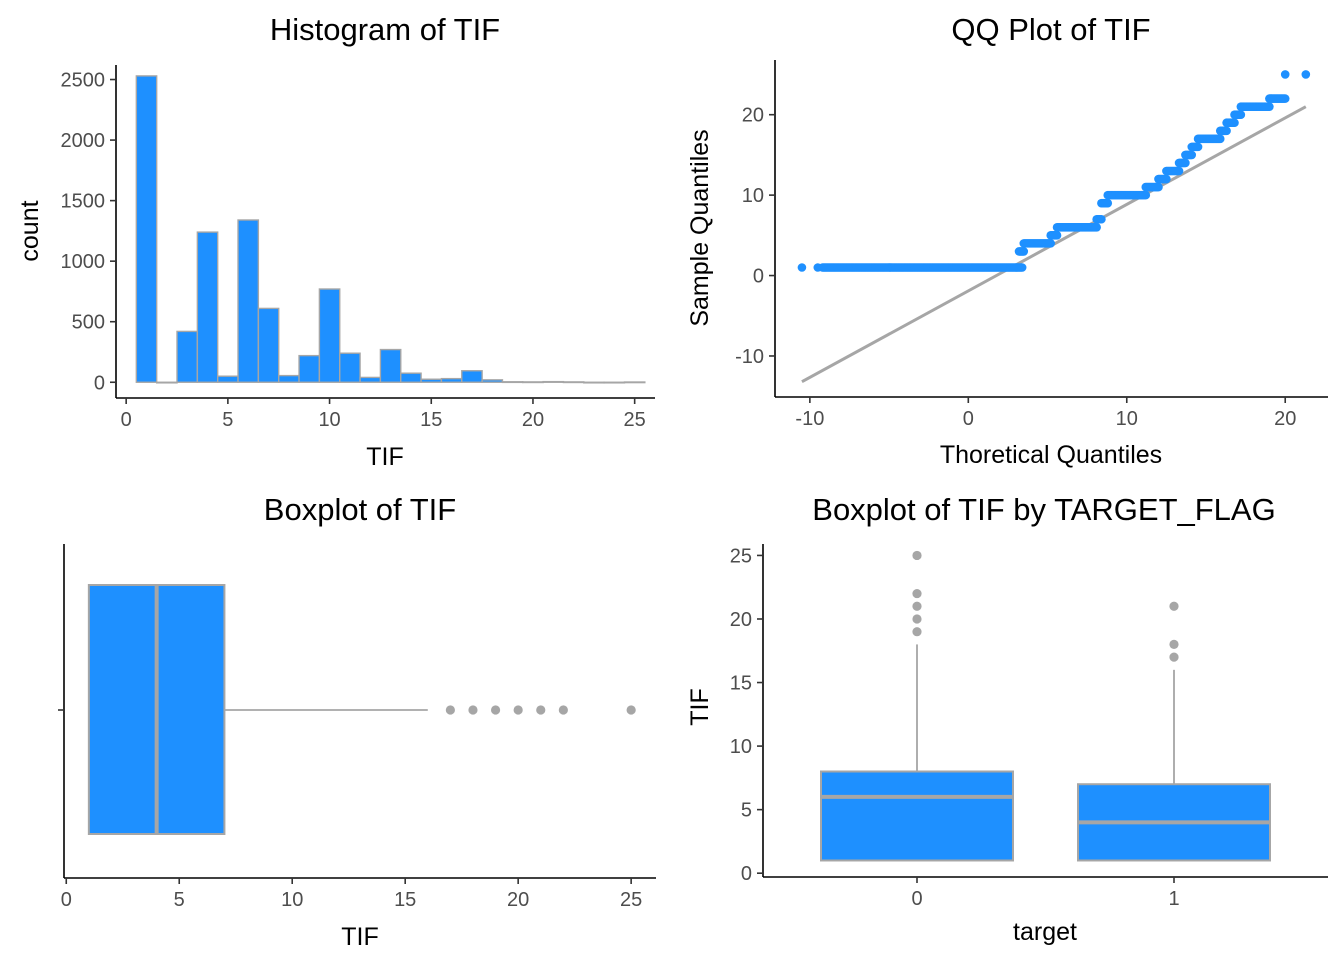 This screenshot has height=960, width=1344. I want to click on chart-title: Histogram of TIF, so click(385, 29).